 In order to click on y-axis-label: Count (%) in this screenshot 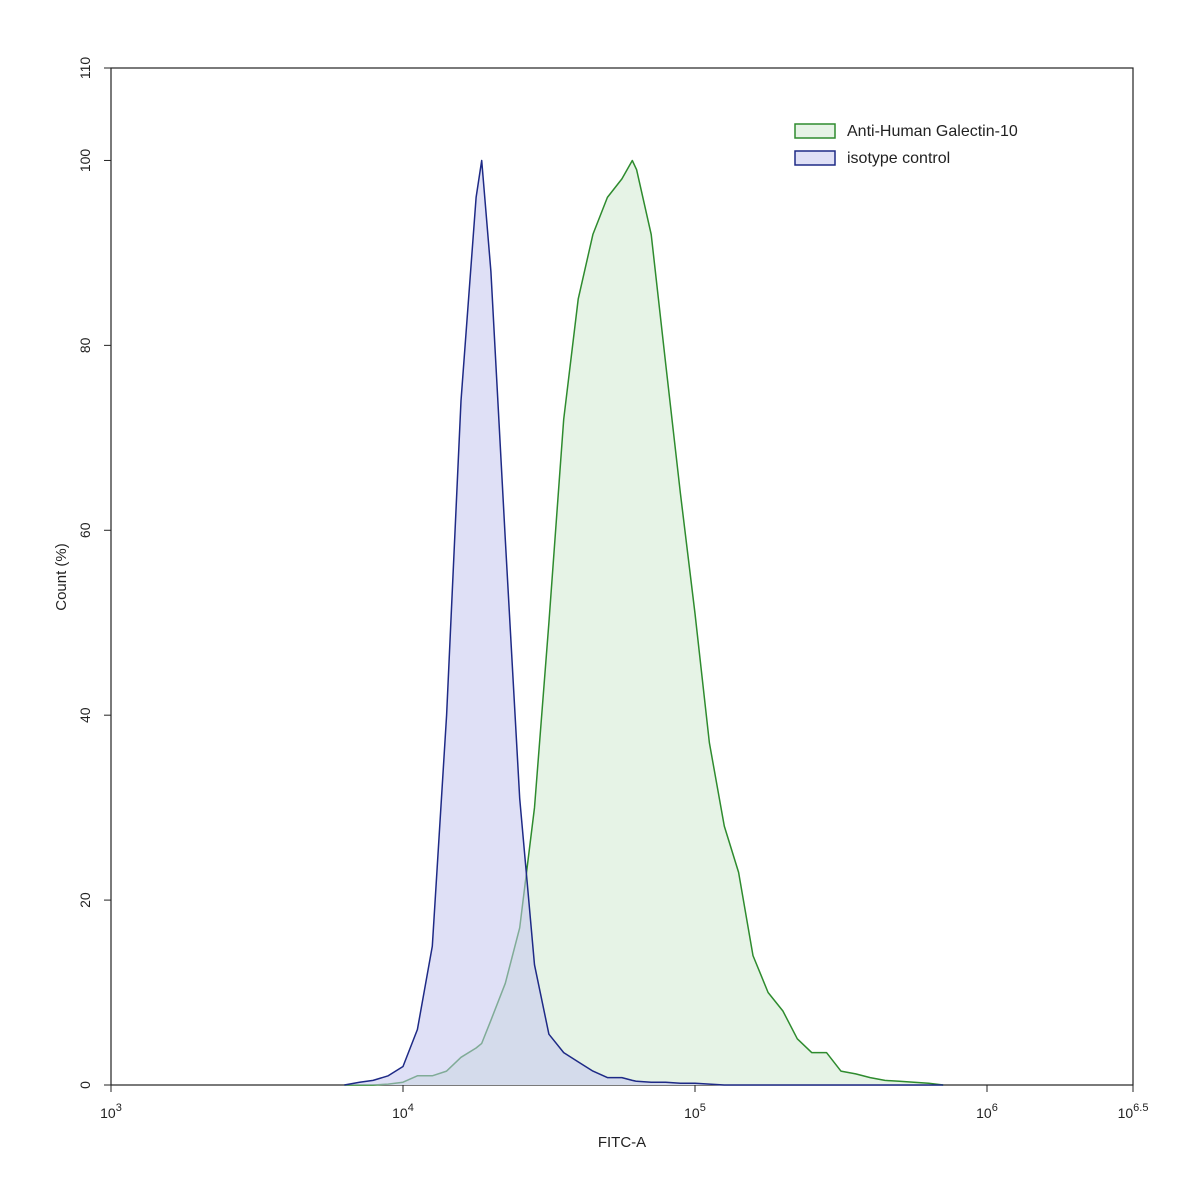, I will do `click(61, 577)`.